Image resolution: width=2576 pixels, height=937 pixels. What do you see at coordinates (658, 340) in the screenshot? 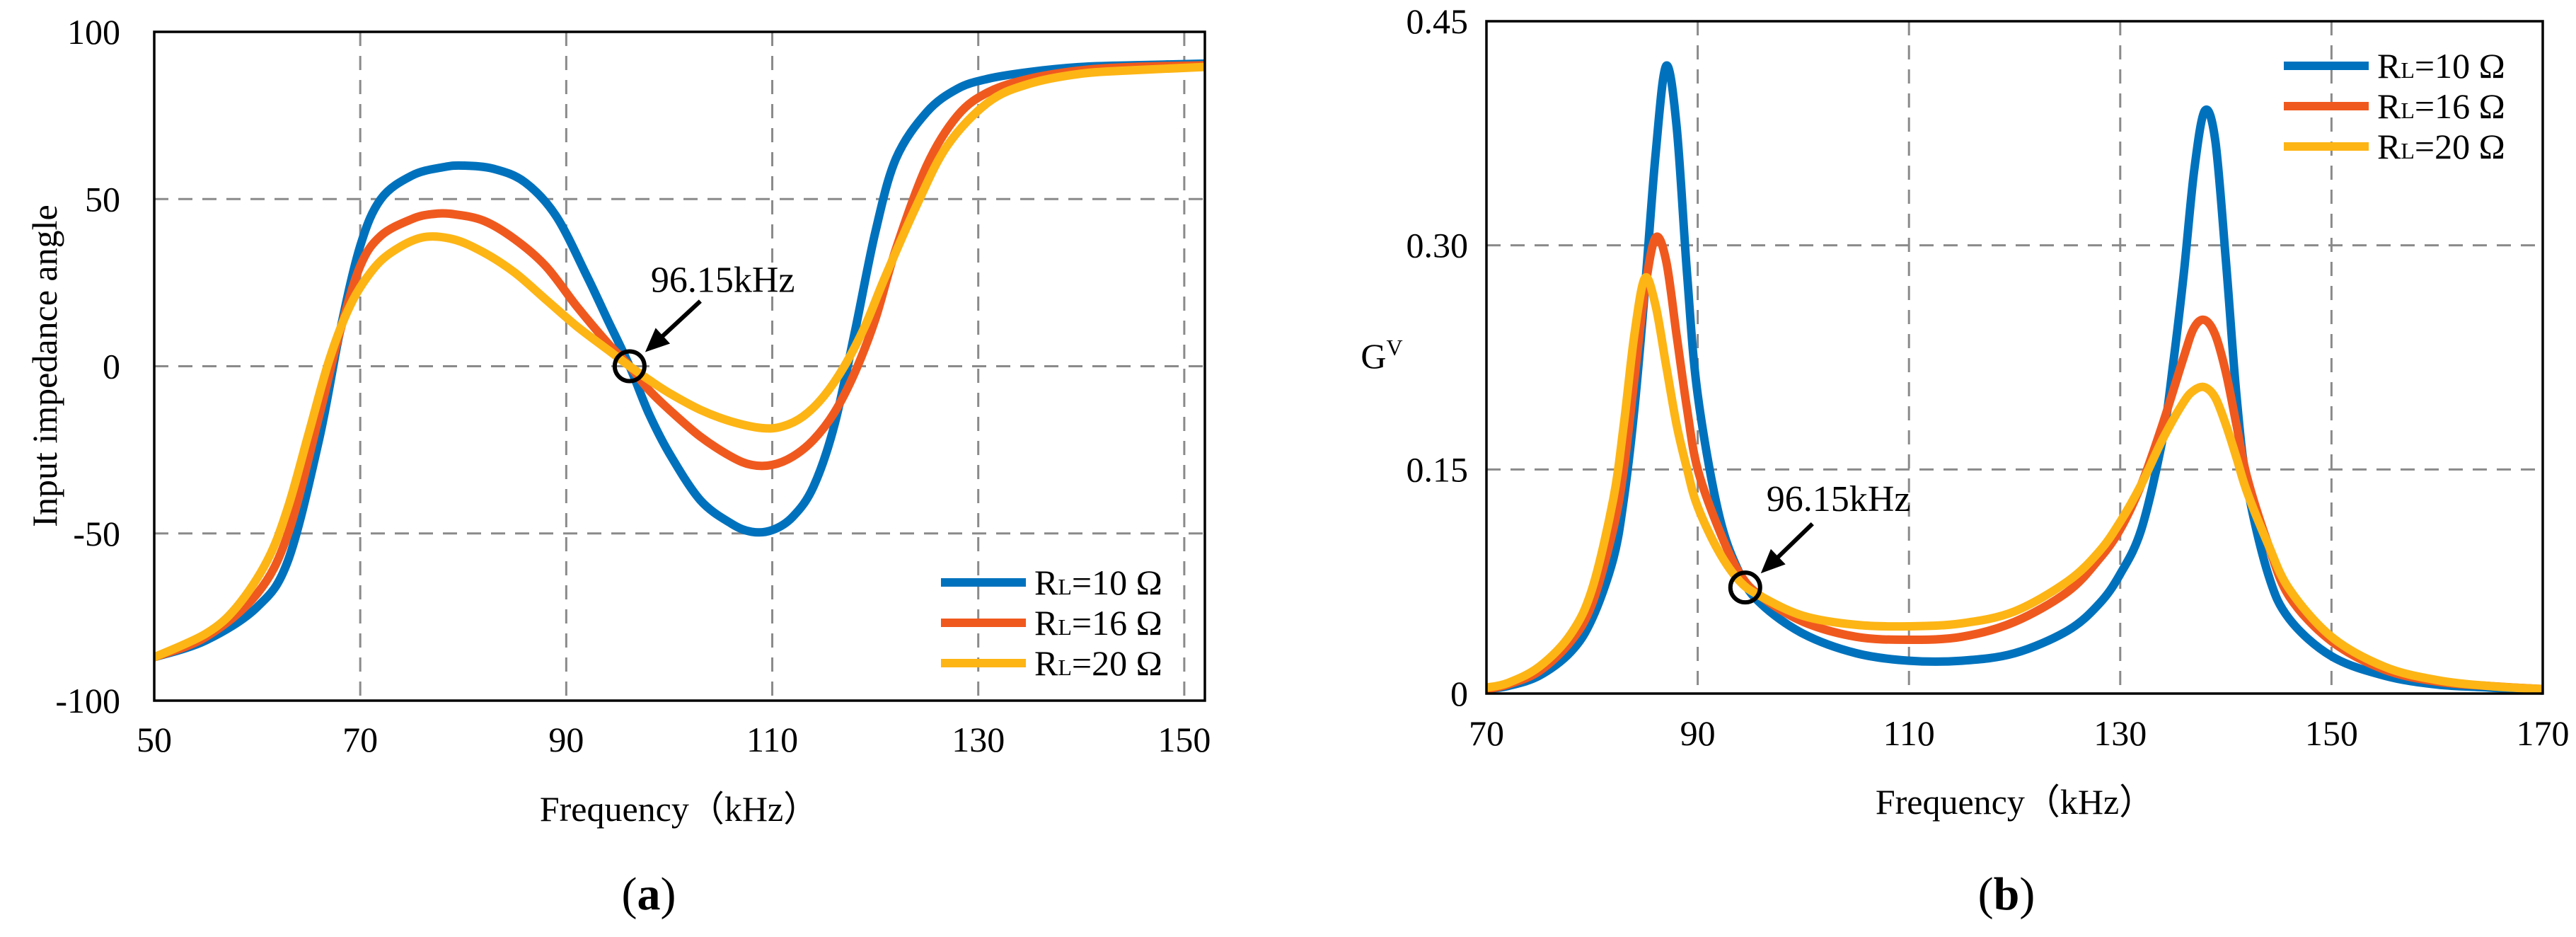
I see `panel-a-annotation-arrowhead` at bounding box center [658, 340].